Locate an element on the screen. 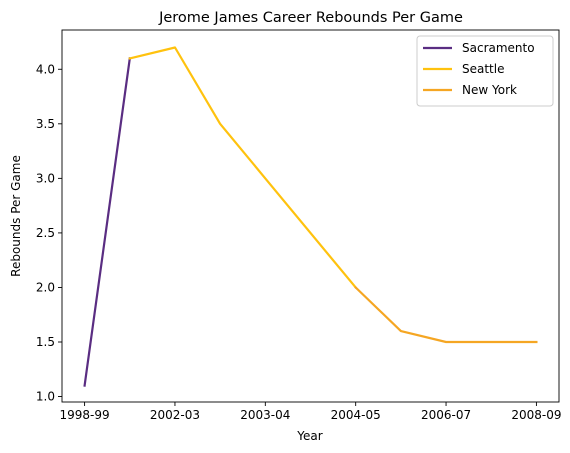  y-tick-label: 1.0 is located at coordinates (45, 397).